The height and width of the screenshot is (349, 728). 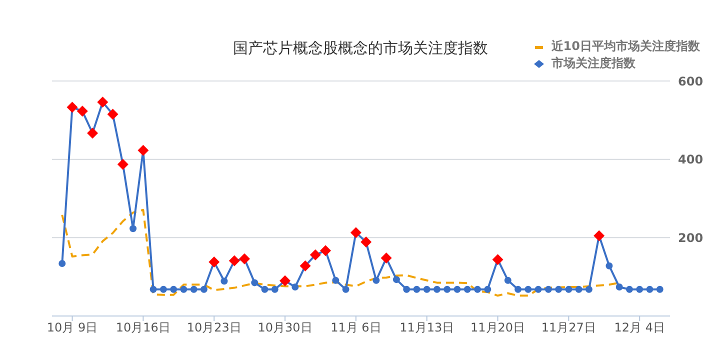 I want to click on x-tick-label: 11月20日, so click(x=498, y=327).